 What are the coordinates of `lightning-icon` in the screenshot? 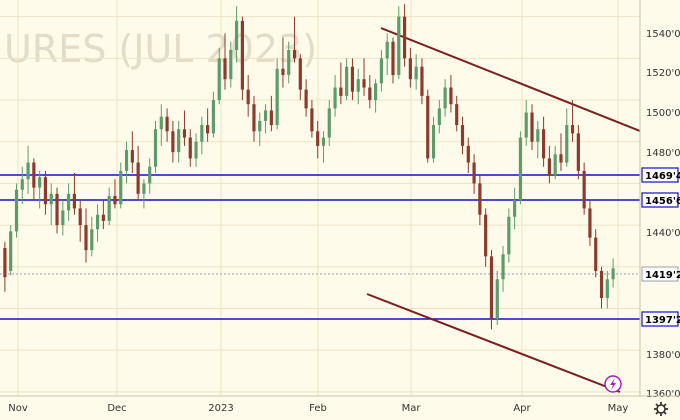 It's located at (613, 384).